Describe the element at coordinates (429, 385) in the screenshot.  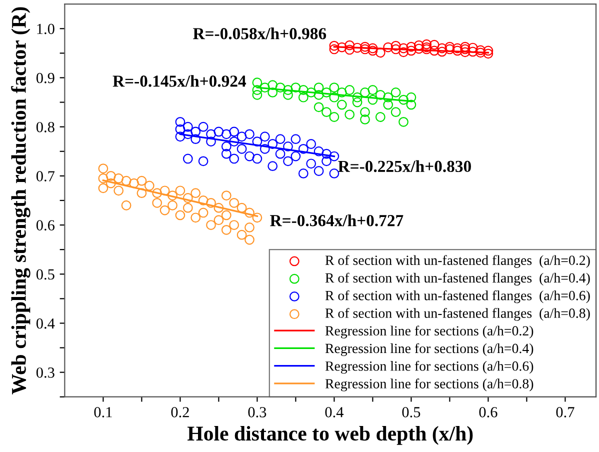
I see `legend-label: Regression line for sections (a/h=0.8)` at that location.